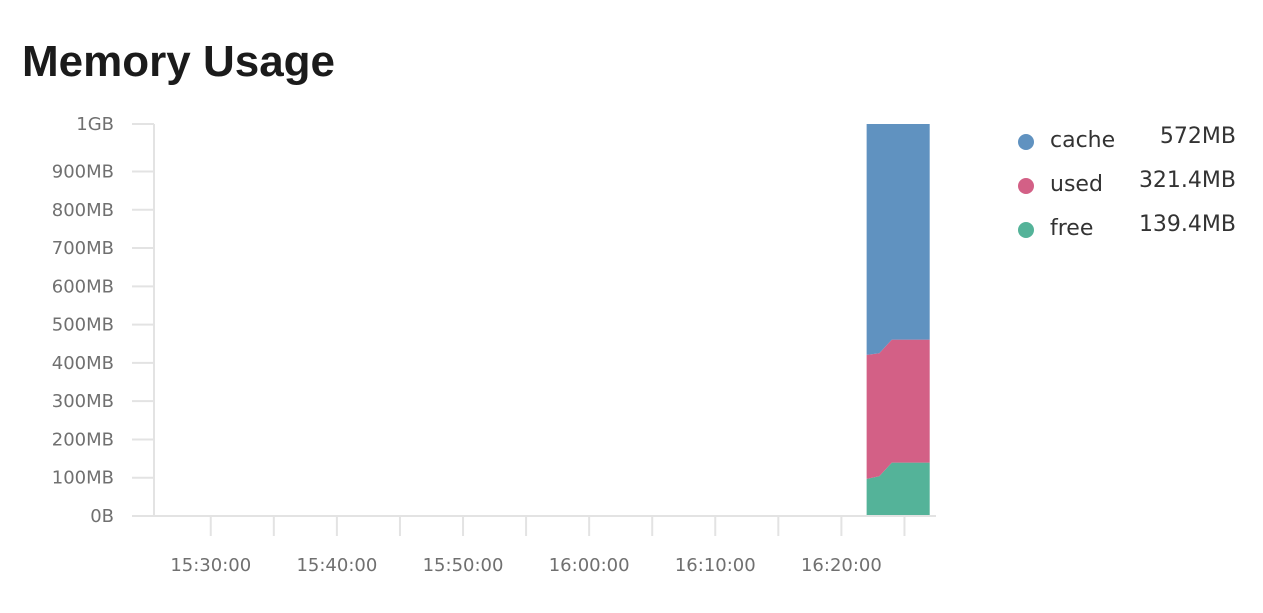 Image resolution: width=1263 pixels, height=613 pixels. I want to click on legend-label: cache, so click(1083, 140).